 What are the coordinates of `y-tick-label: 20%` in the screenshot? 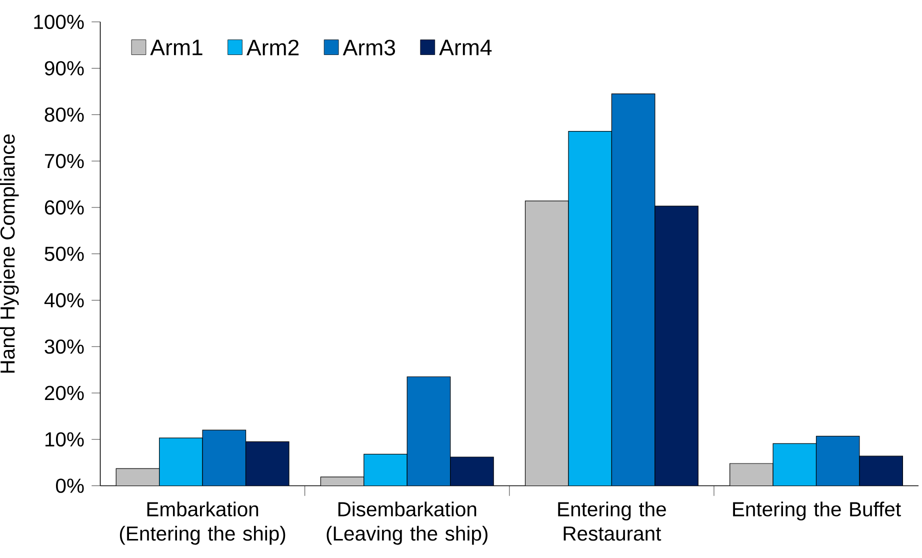 It's located at (64, 393).